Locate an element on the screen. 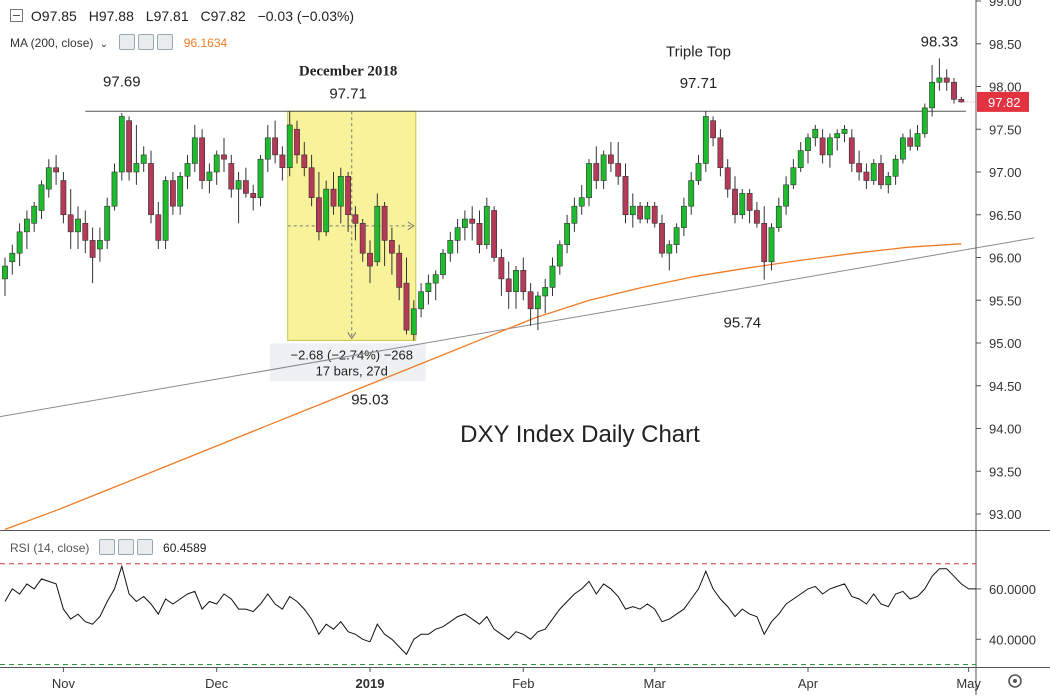 The image size is (1050, 695). y-tick-label: 98.00 is located at coordinates (1005, 87).